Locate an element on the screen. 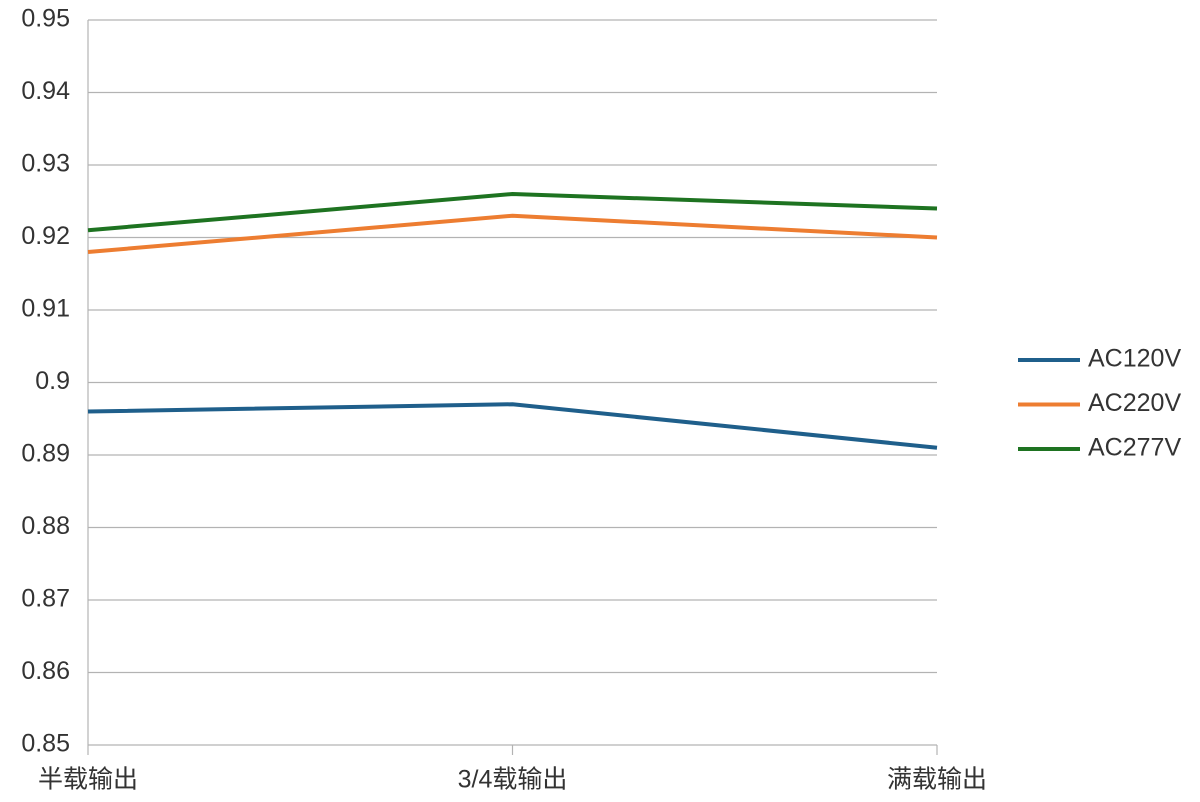 The width and height of the screenshot is (1200, 802). legend-label: AC220V is located at coordinates (1134, 403).